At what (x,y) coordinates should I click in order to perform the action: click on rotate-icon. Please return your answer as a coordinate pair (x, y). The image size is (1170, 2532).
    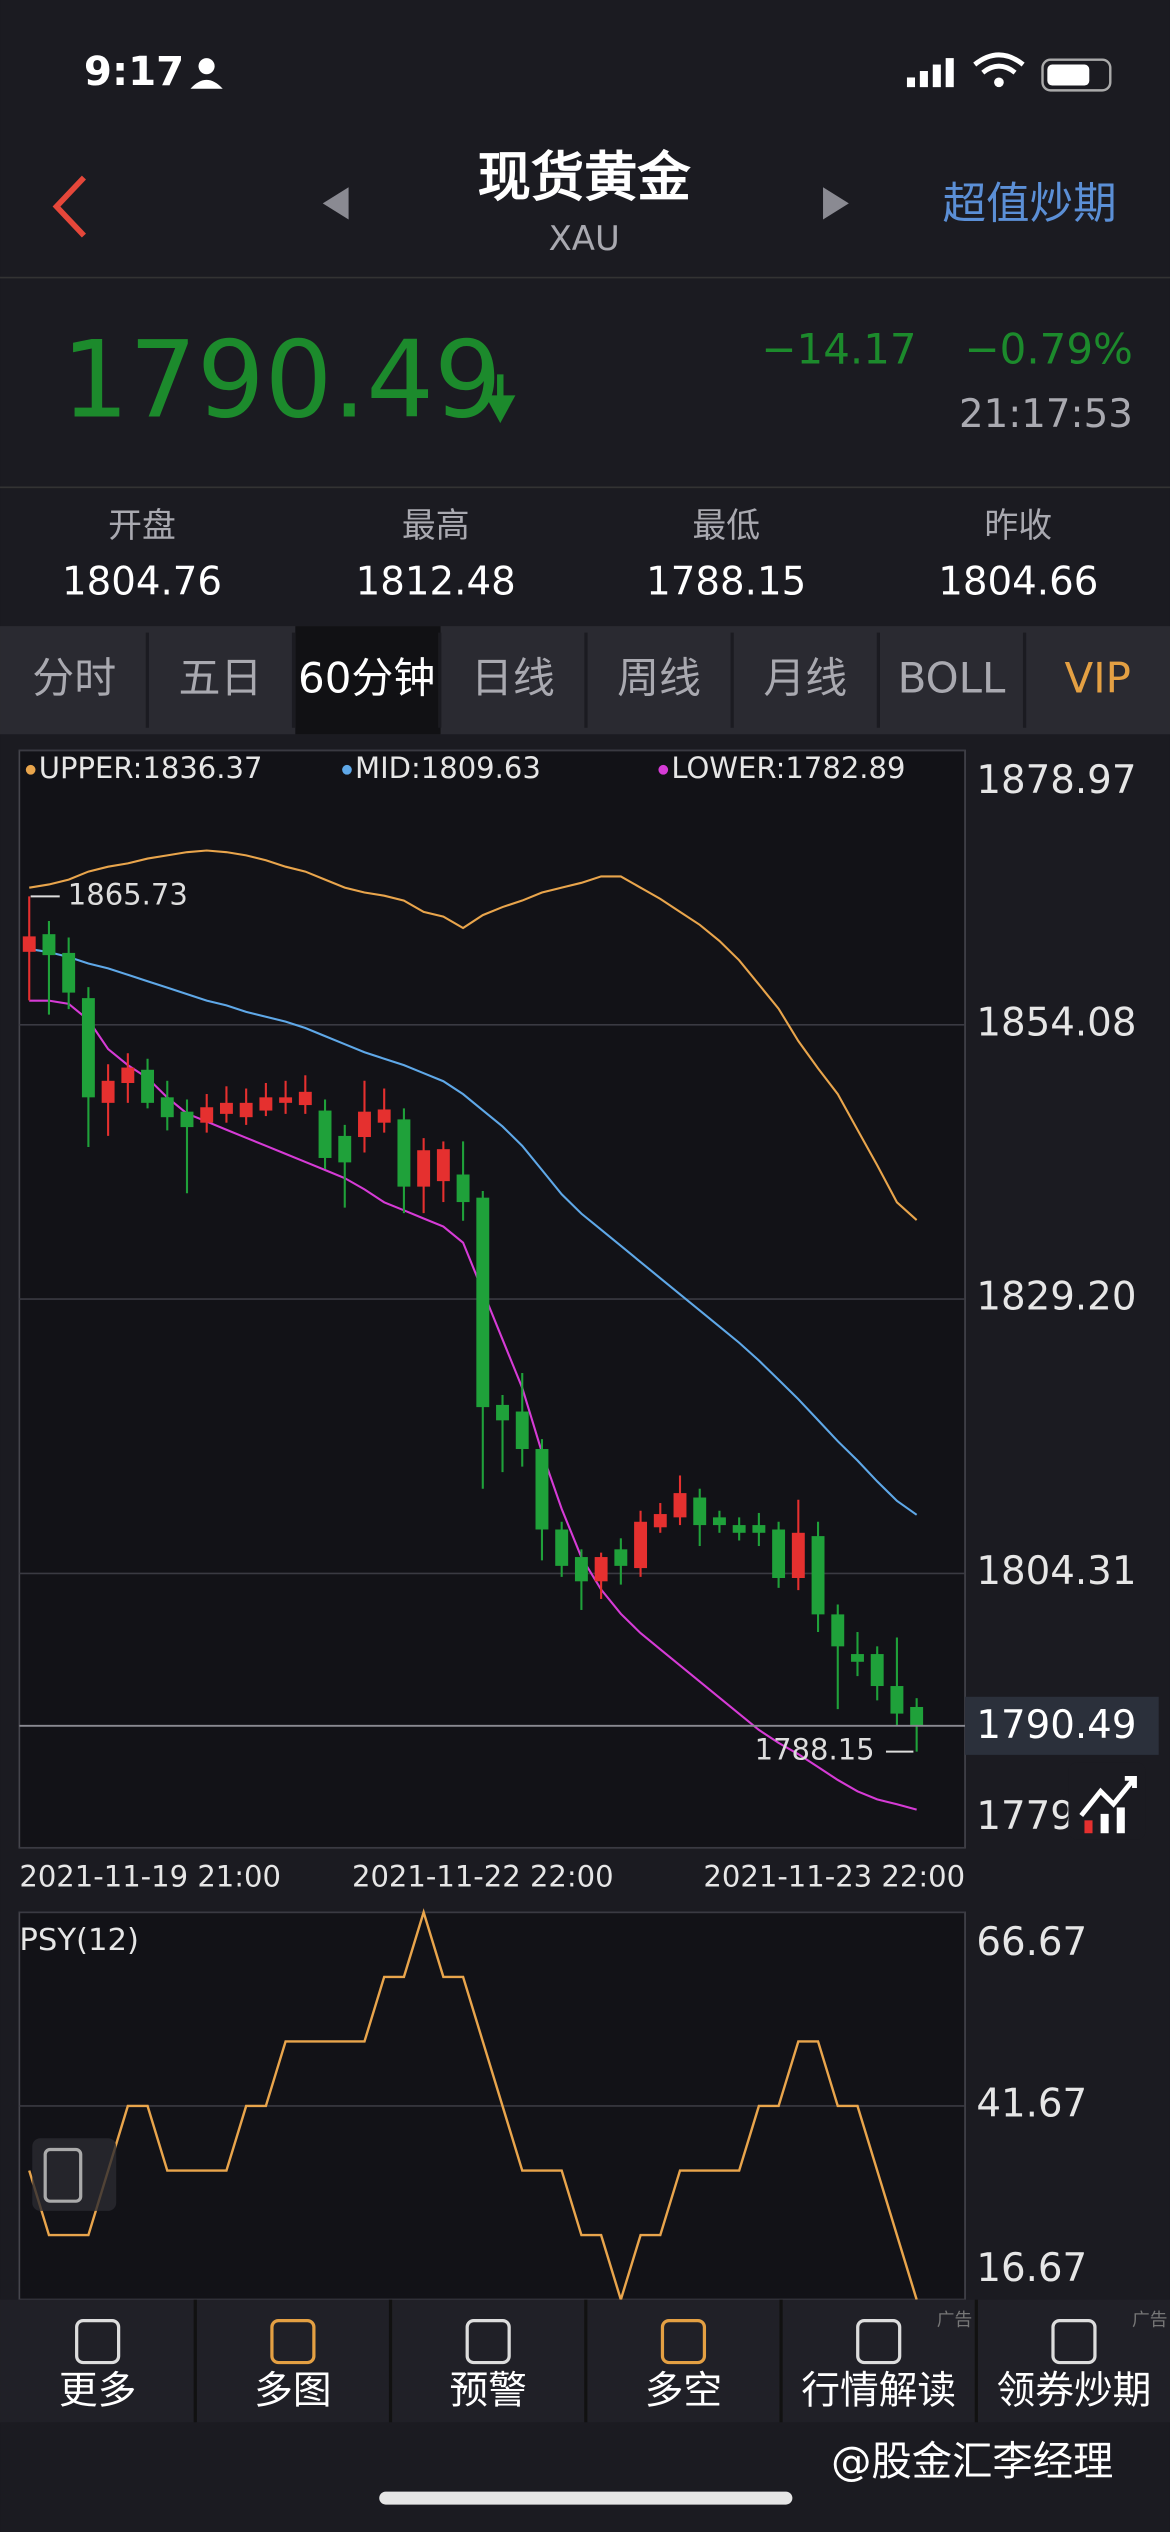
    Looking at the image, I should click on (63, 2175).